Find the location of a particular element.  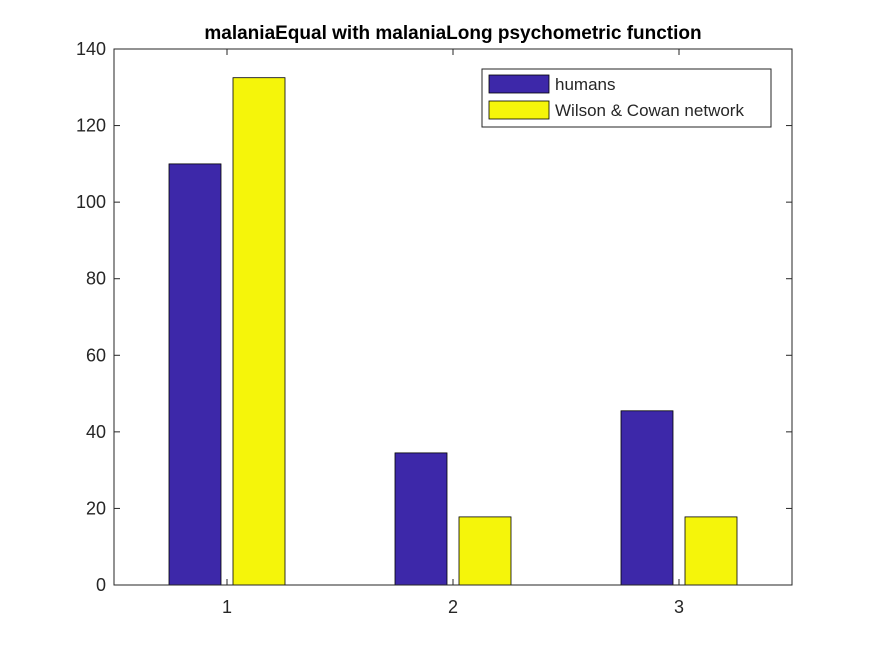

y-tick-label: 40 is located at coordinates (96, 432).